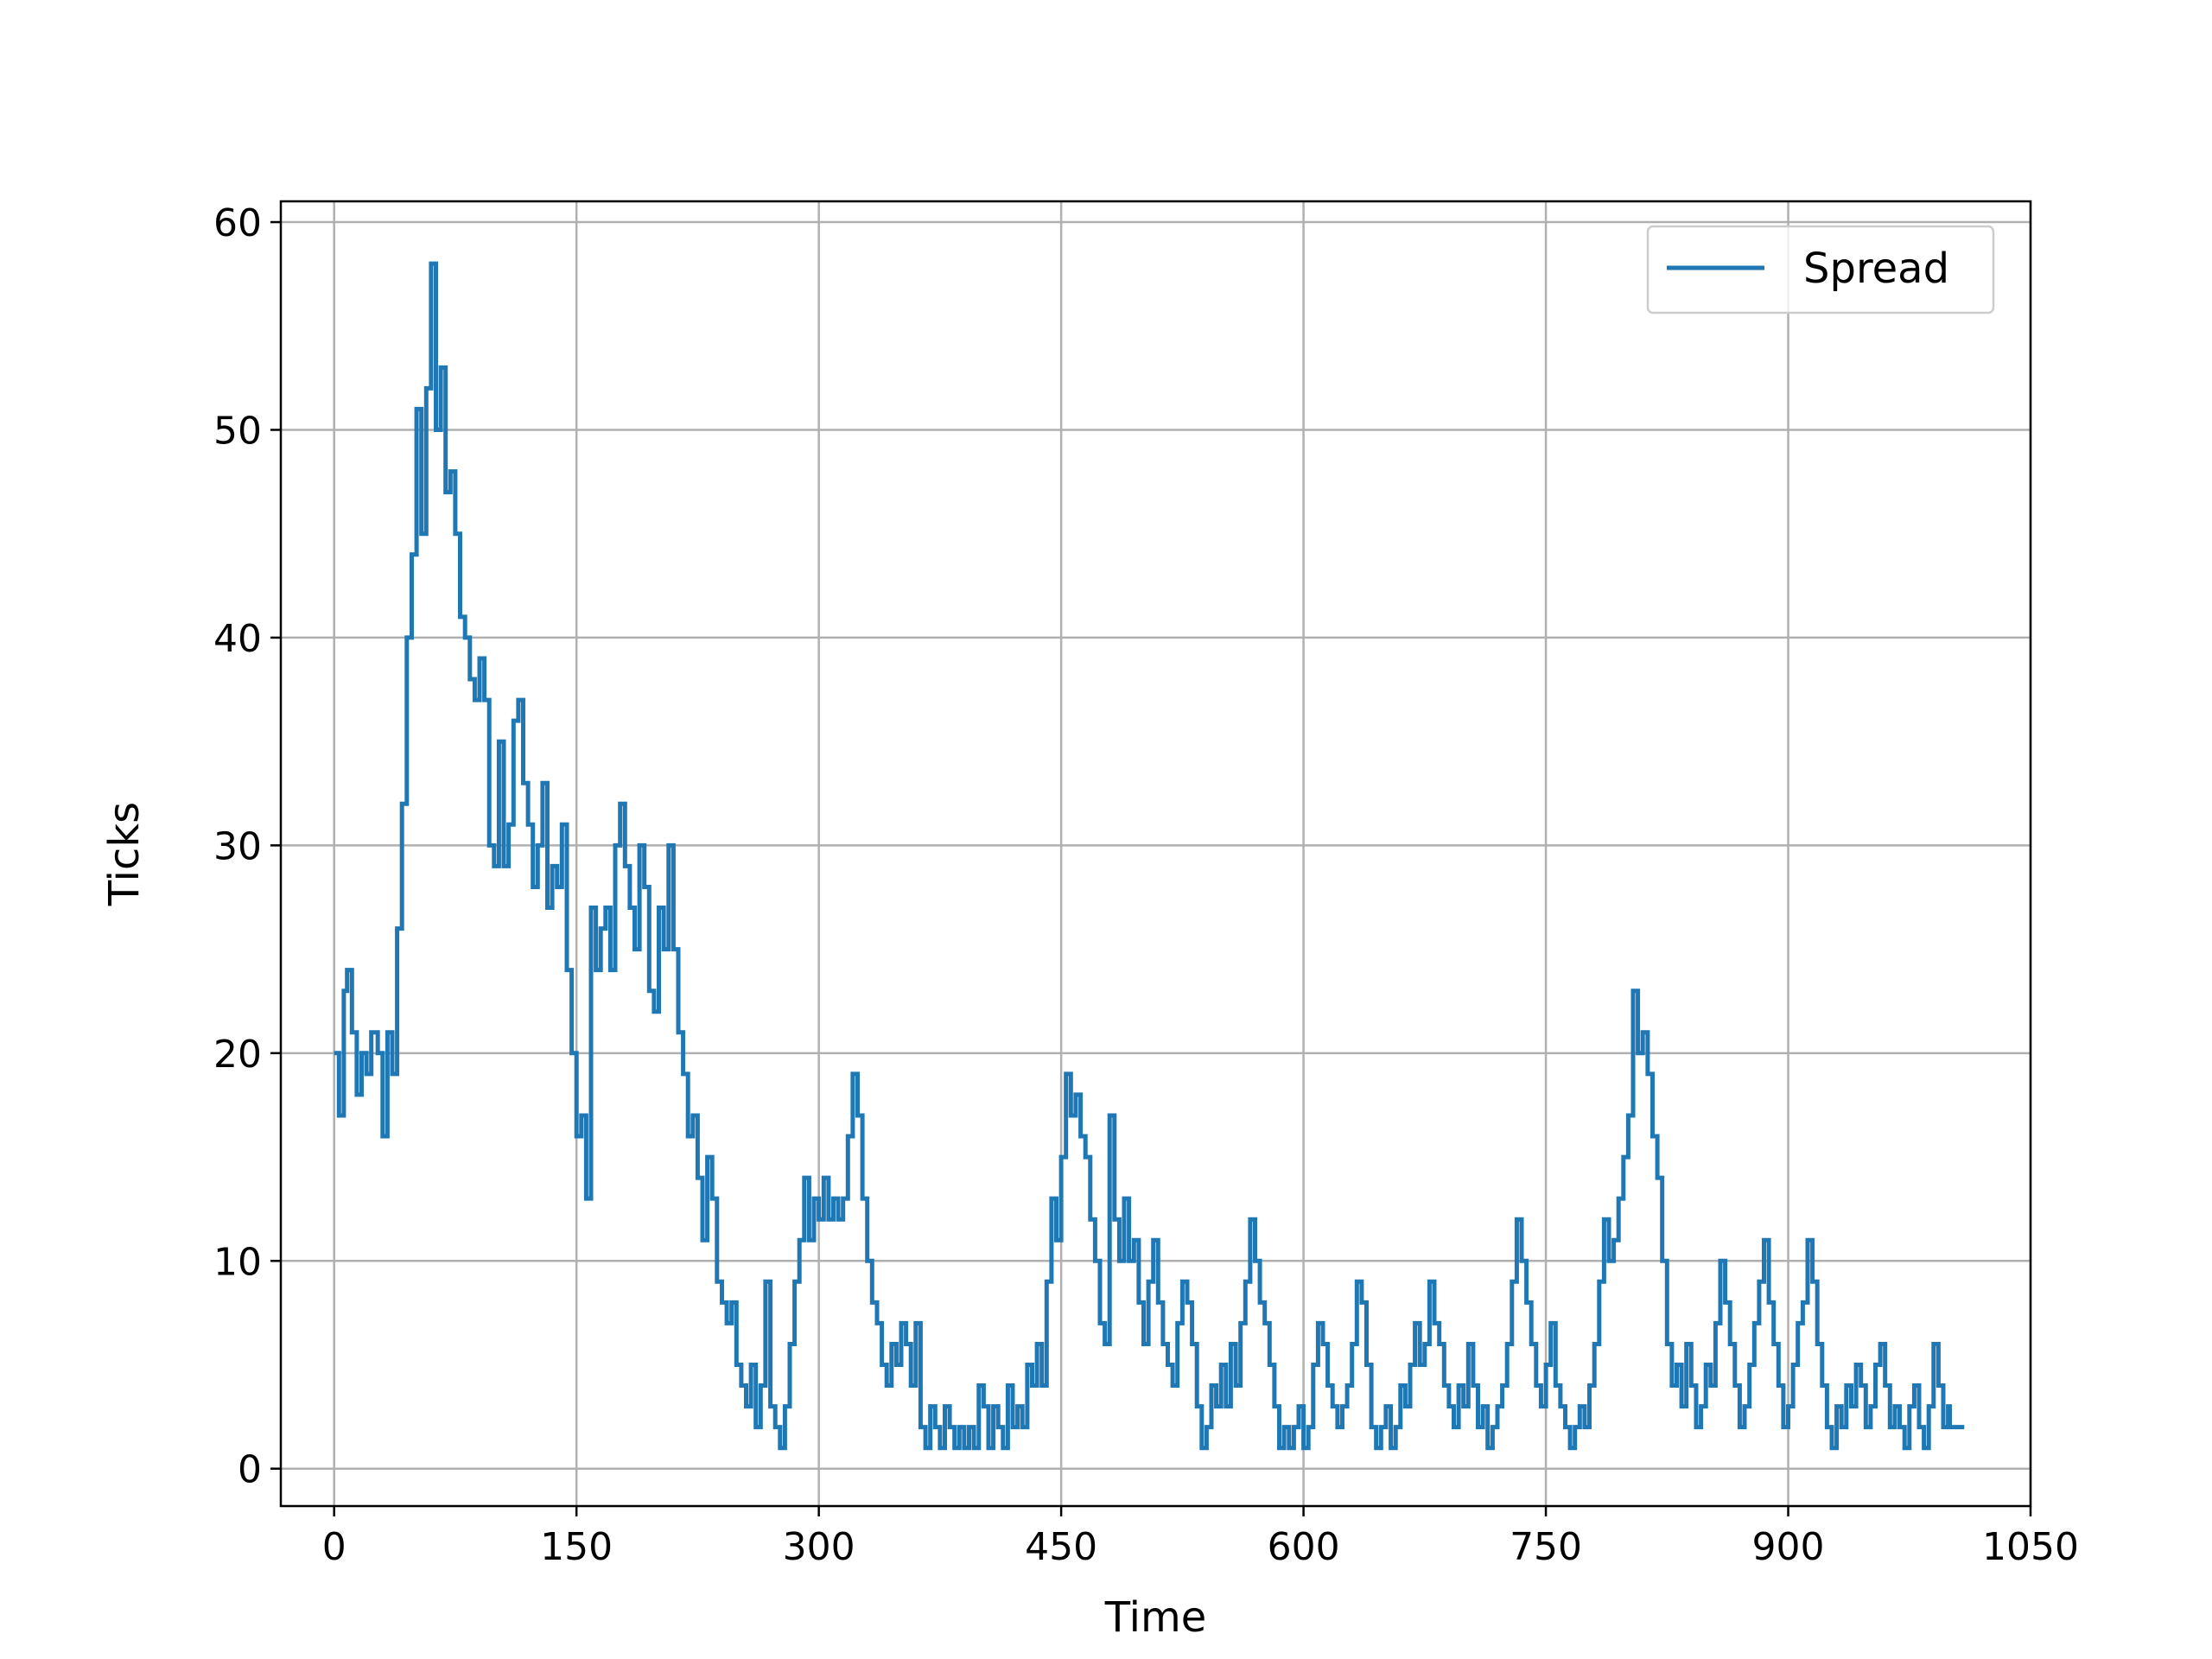  Describe the element at coordinates (1546, 1547) in the screenshot. I see `x-tick-label: 750` at that location.